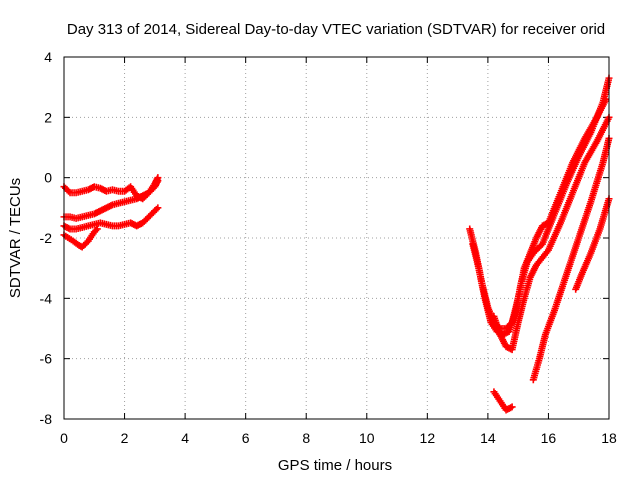 This screenshot has height=480, width=640. What do you see at coordinates (48, 57) in the screenshot?
I see `y-tick-label: 4` at bounding box center [48, 57].